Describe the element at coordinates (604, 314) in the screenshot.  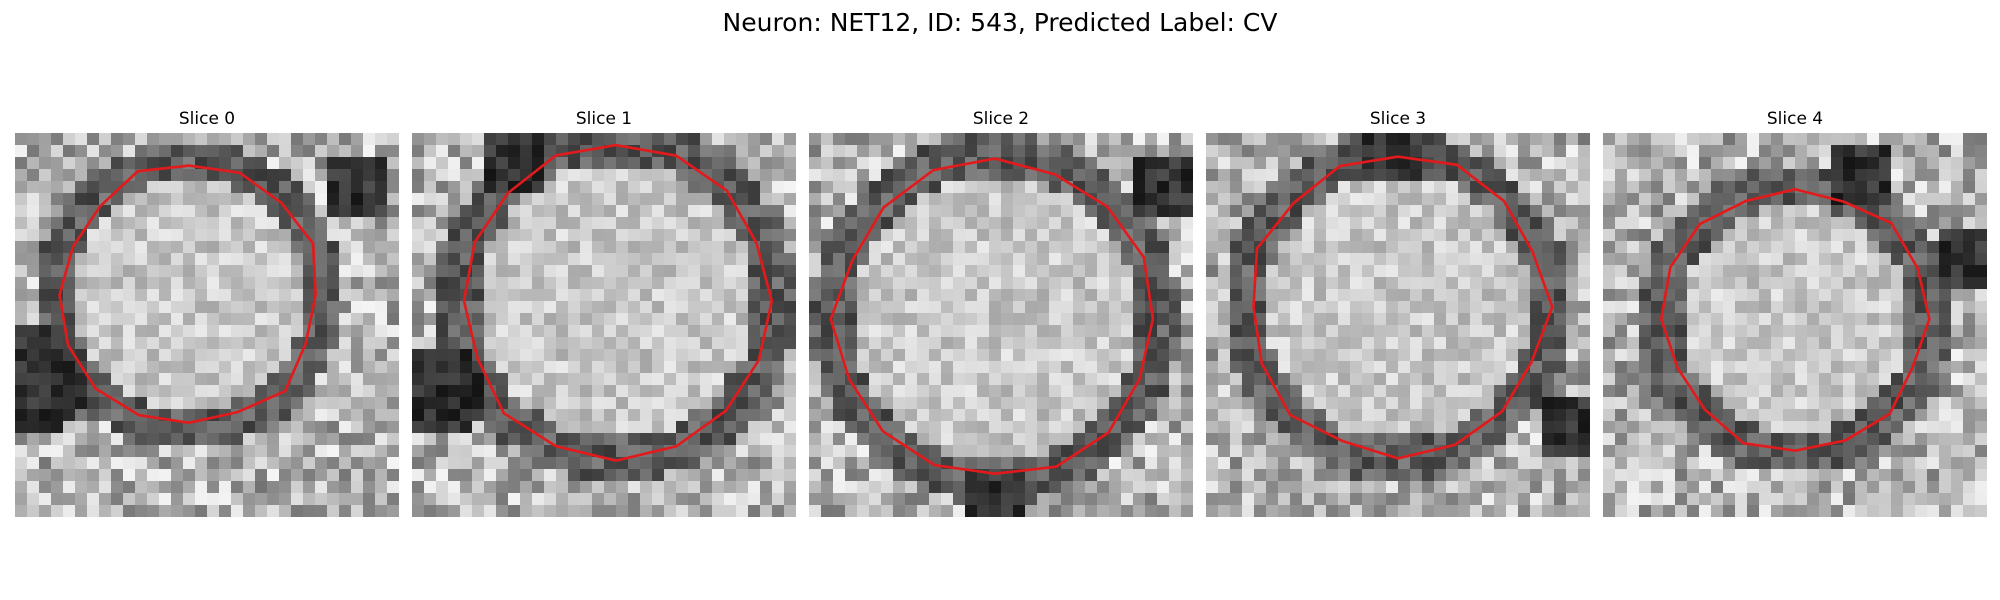
I see `slice-panel-1: Slice 1` at that location.